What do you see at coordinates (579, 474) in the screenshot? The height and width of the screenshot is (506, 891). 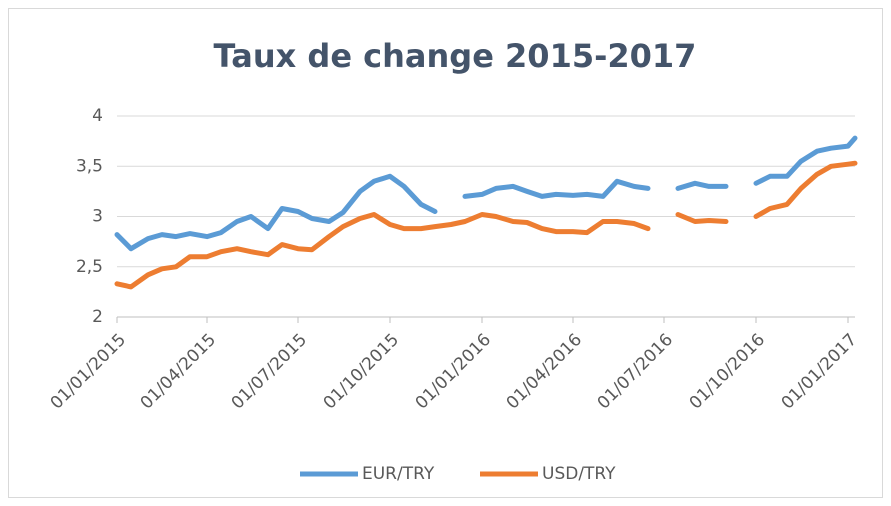 I see `legend-label: USD/TRY` at bounding box center [579, 474].